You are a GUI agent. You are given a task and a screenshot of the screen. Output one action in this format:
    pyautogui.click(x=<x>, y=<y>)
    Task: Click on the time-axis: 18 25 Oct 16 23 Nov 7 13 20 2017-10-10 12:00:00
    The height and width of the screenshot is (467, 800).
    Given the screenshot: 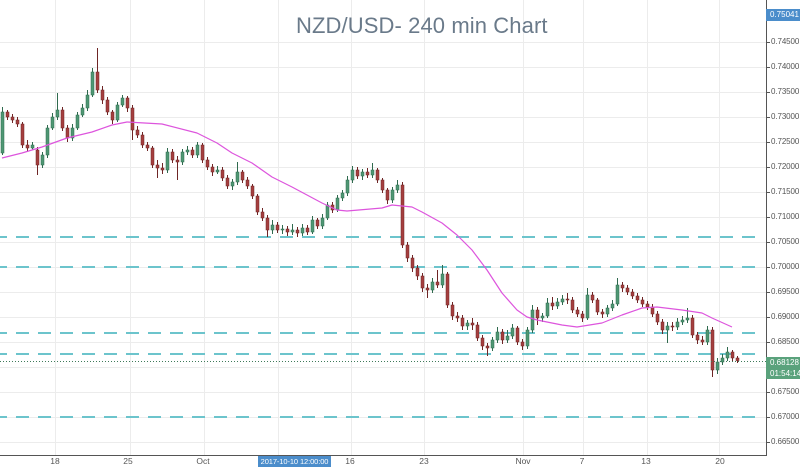 What is the action you would take?
    pyautogui.click(x=383, y=461)
    